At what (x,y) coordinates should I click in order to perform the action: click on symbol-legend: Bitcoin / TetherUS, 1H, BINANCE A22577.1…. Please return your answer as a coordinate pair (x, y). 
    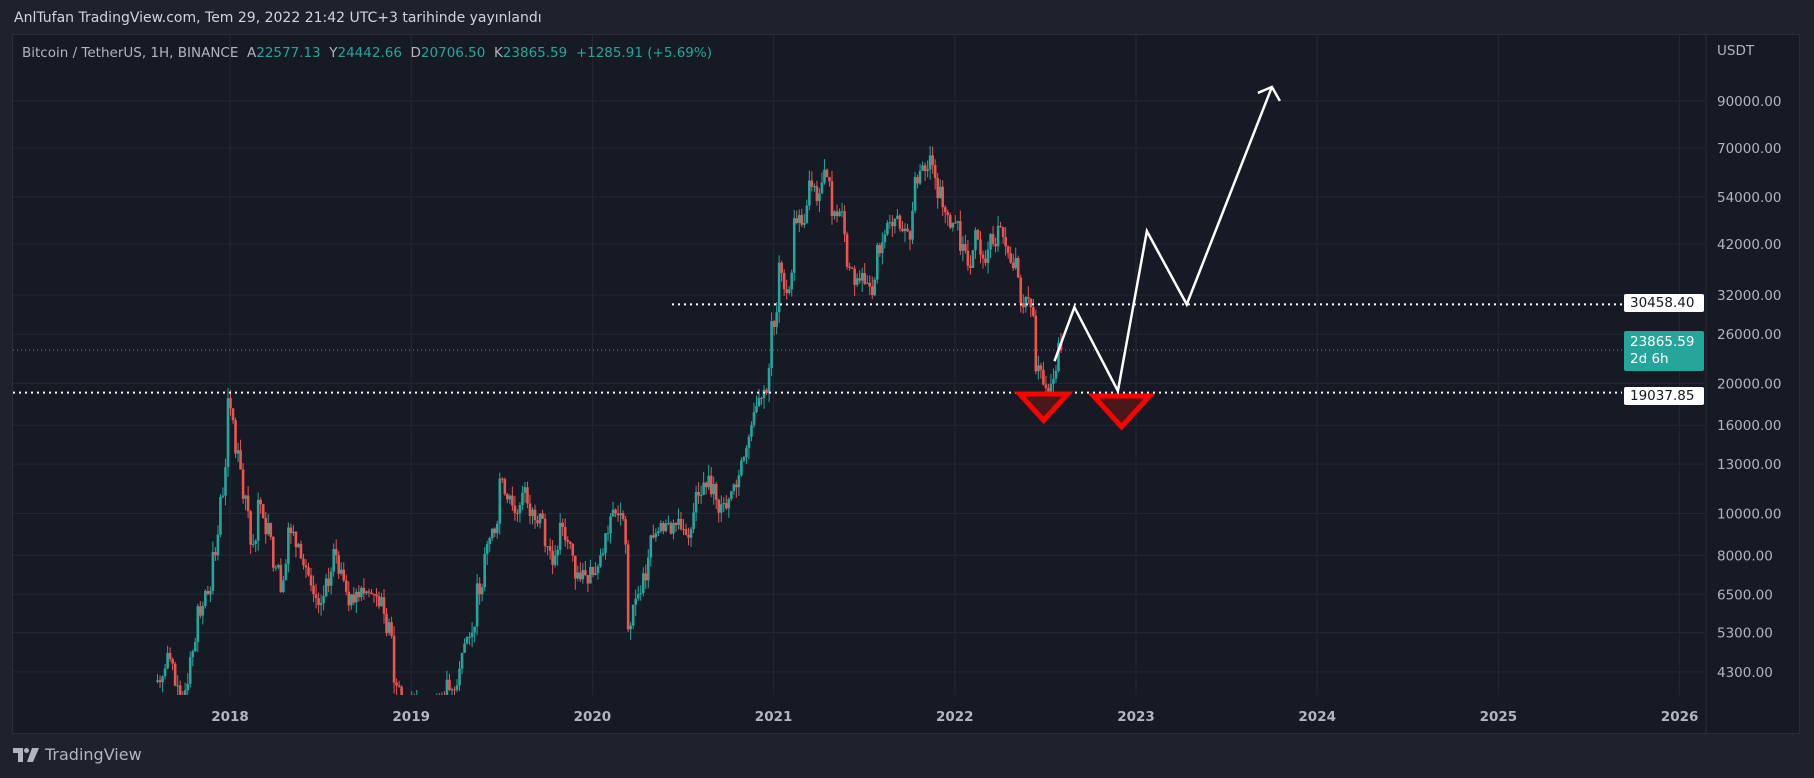
    Looking at the image, I should click on (367, 53).